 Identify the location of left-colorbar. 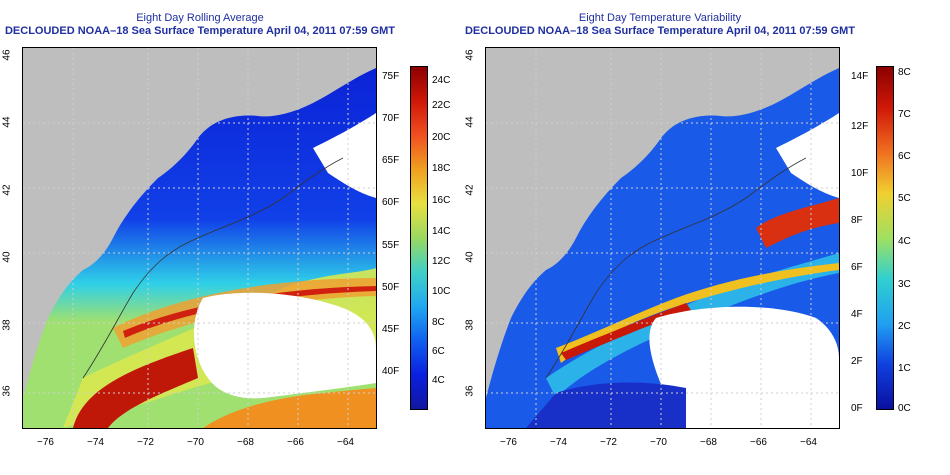
(419, 238).